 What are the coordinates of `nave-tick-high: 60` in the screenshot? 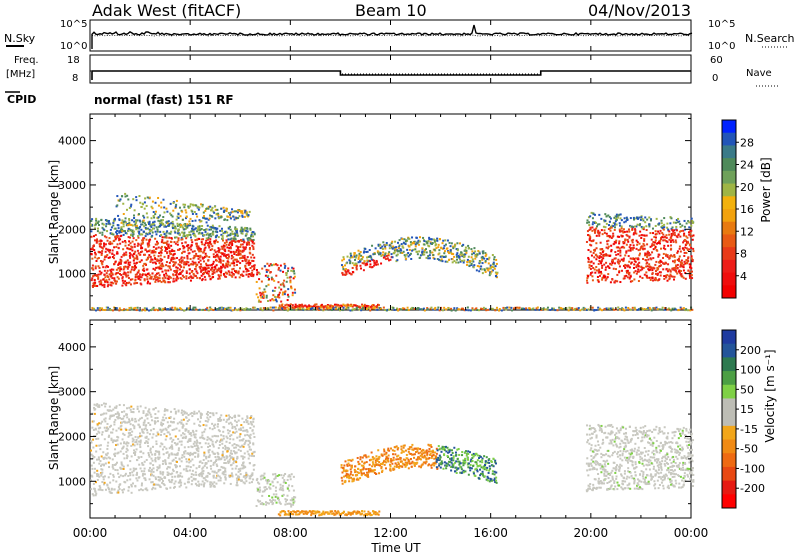 It's located at (716, 60).